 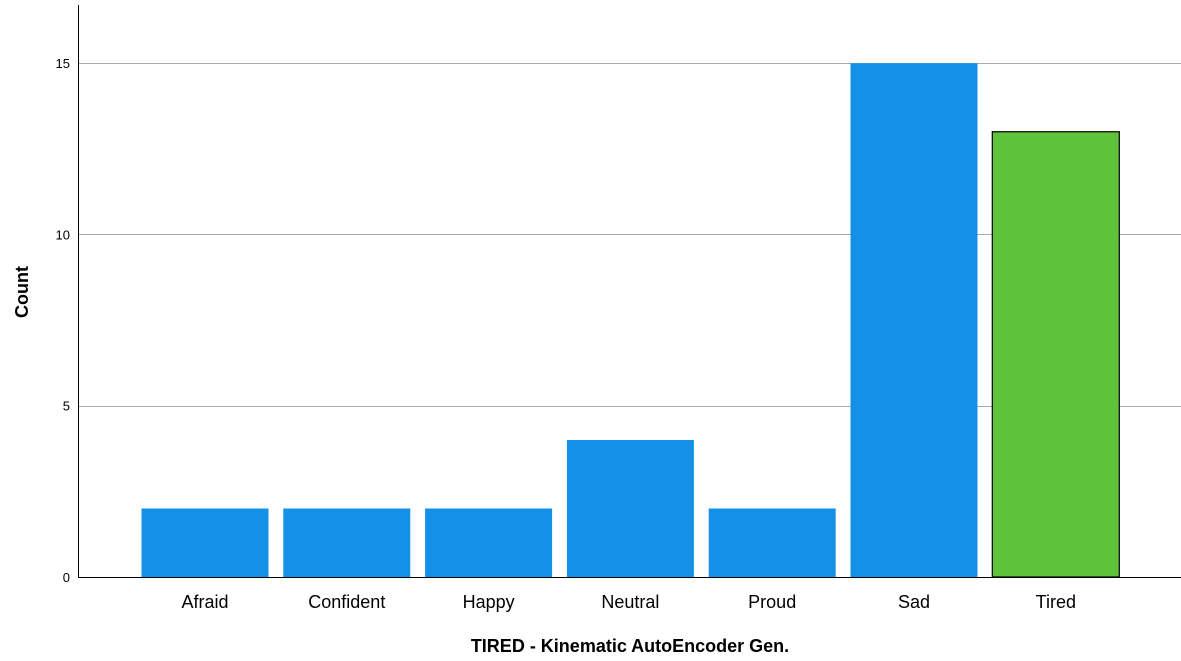 I want to click on x-tick-label-tired: Tired, so click(x=1056, y=602).